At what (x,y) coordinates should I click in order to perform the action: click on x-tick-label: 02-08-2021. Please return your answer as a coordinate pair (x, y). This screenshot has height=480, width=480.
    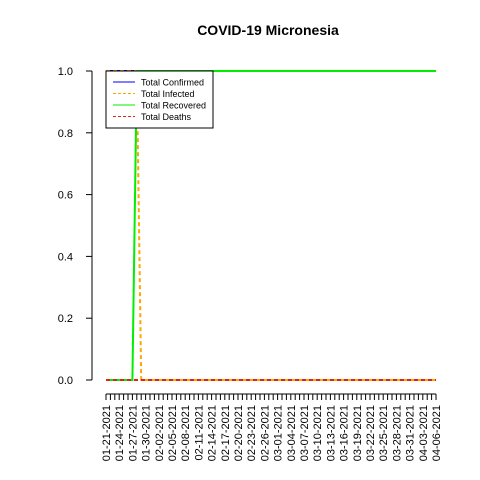
    Looking at the image, I should click on (186, 433).